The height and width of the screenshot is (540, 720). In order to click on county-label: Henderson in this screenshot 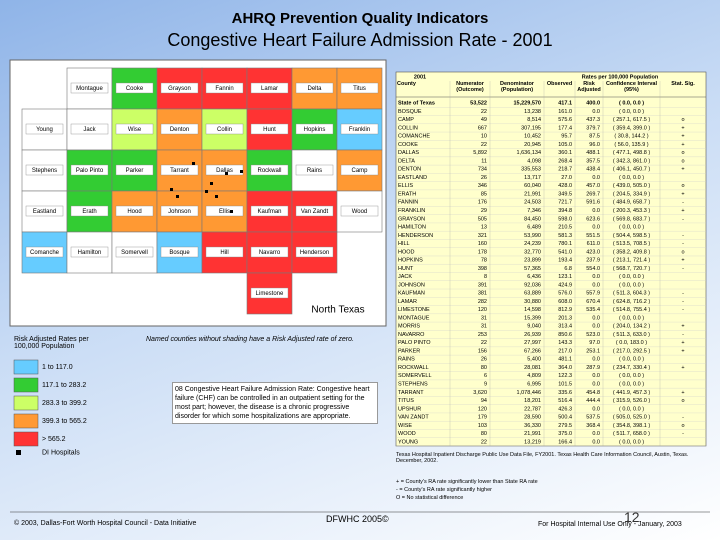, I will do `click(314, 253)`.